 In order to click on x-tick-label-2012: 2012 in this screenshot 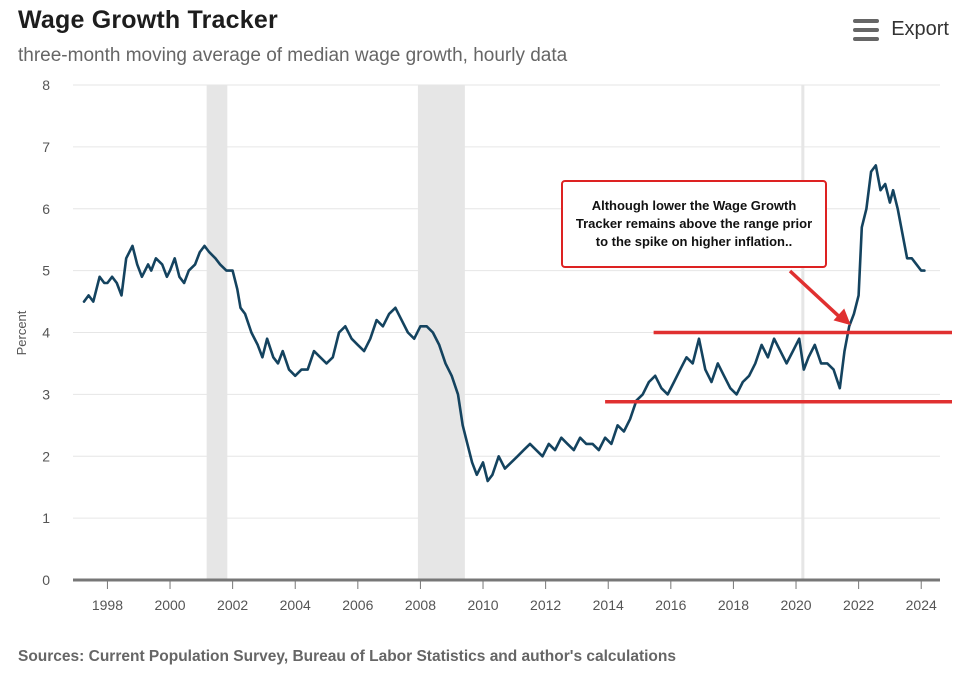, I will do `click(545, 605)`.